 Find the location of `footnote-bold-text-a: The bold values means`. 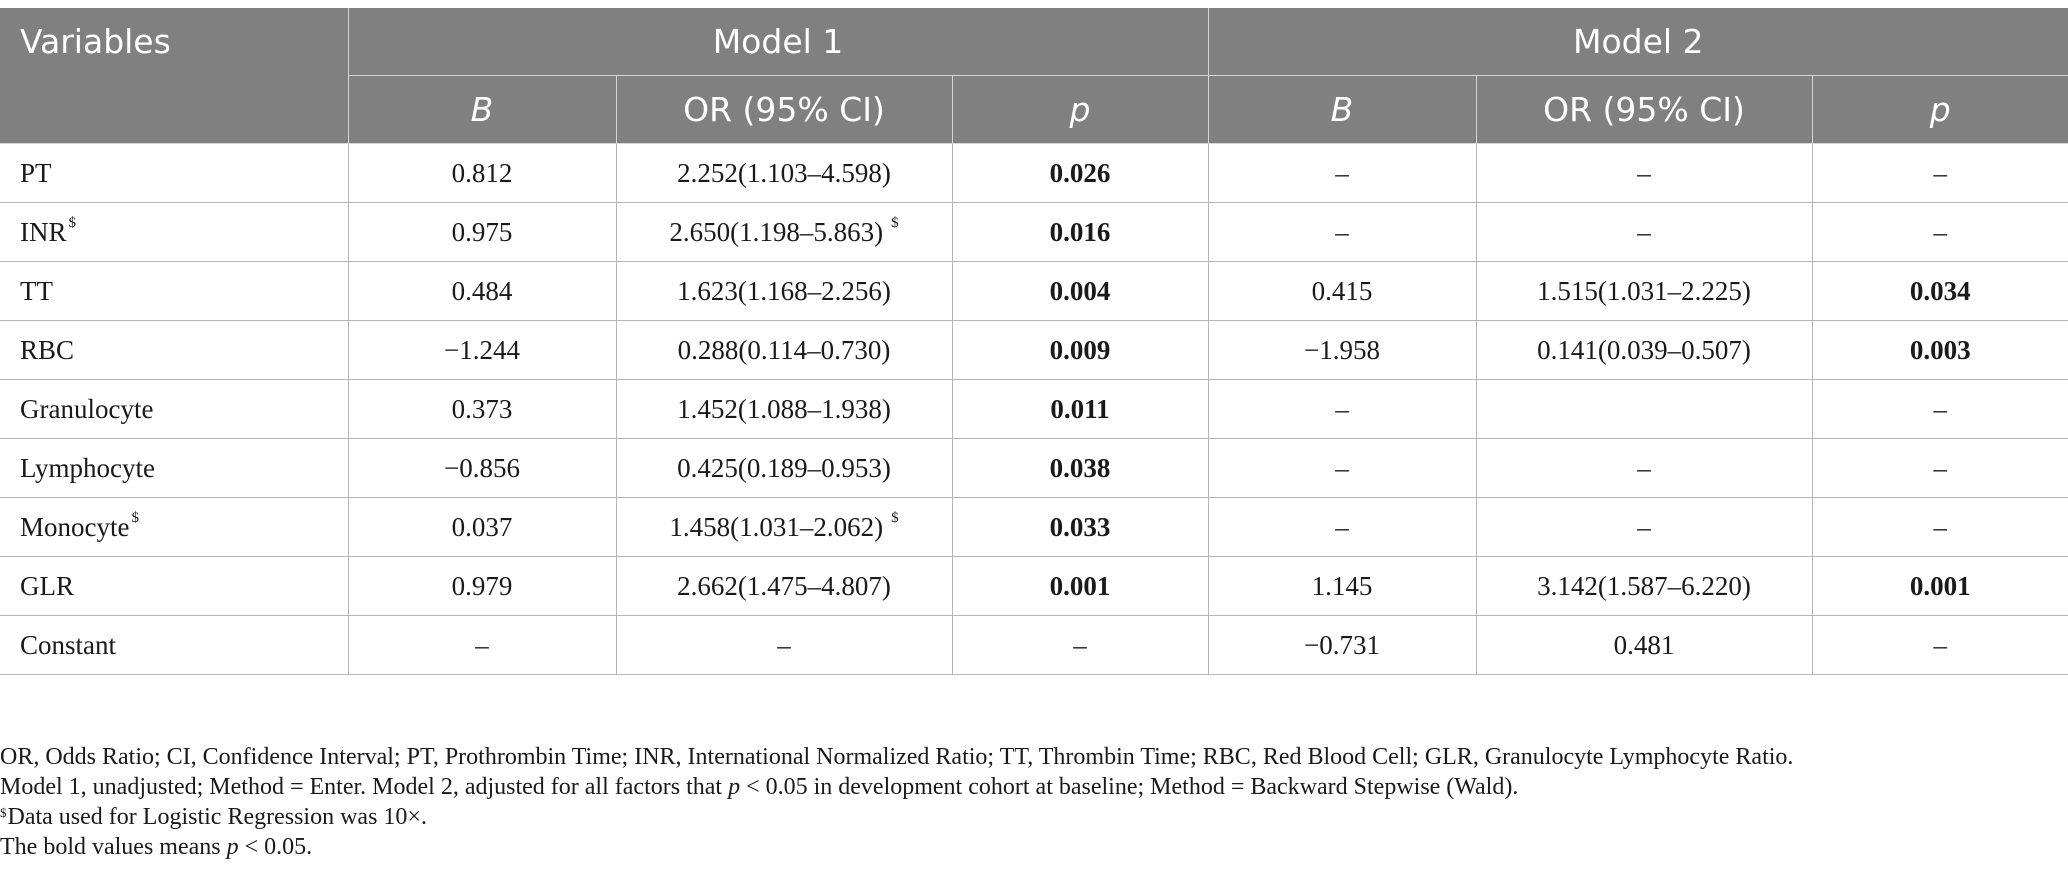

footnote-bold-text-a: The bold values means is located at coordinates (113, 847).